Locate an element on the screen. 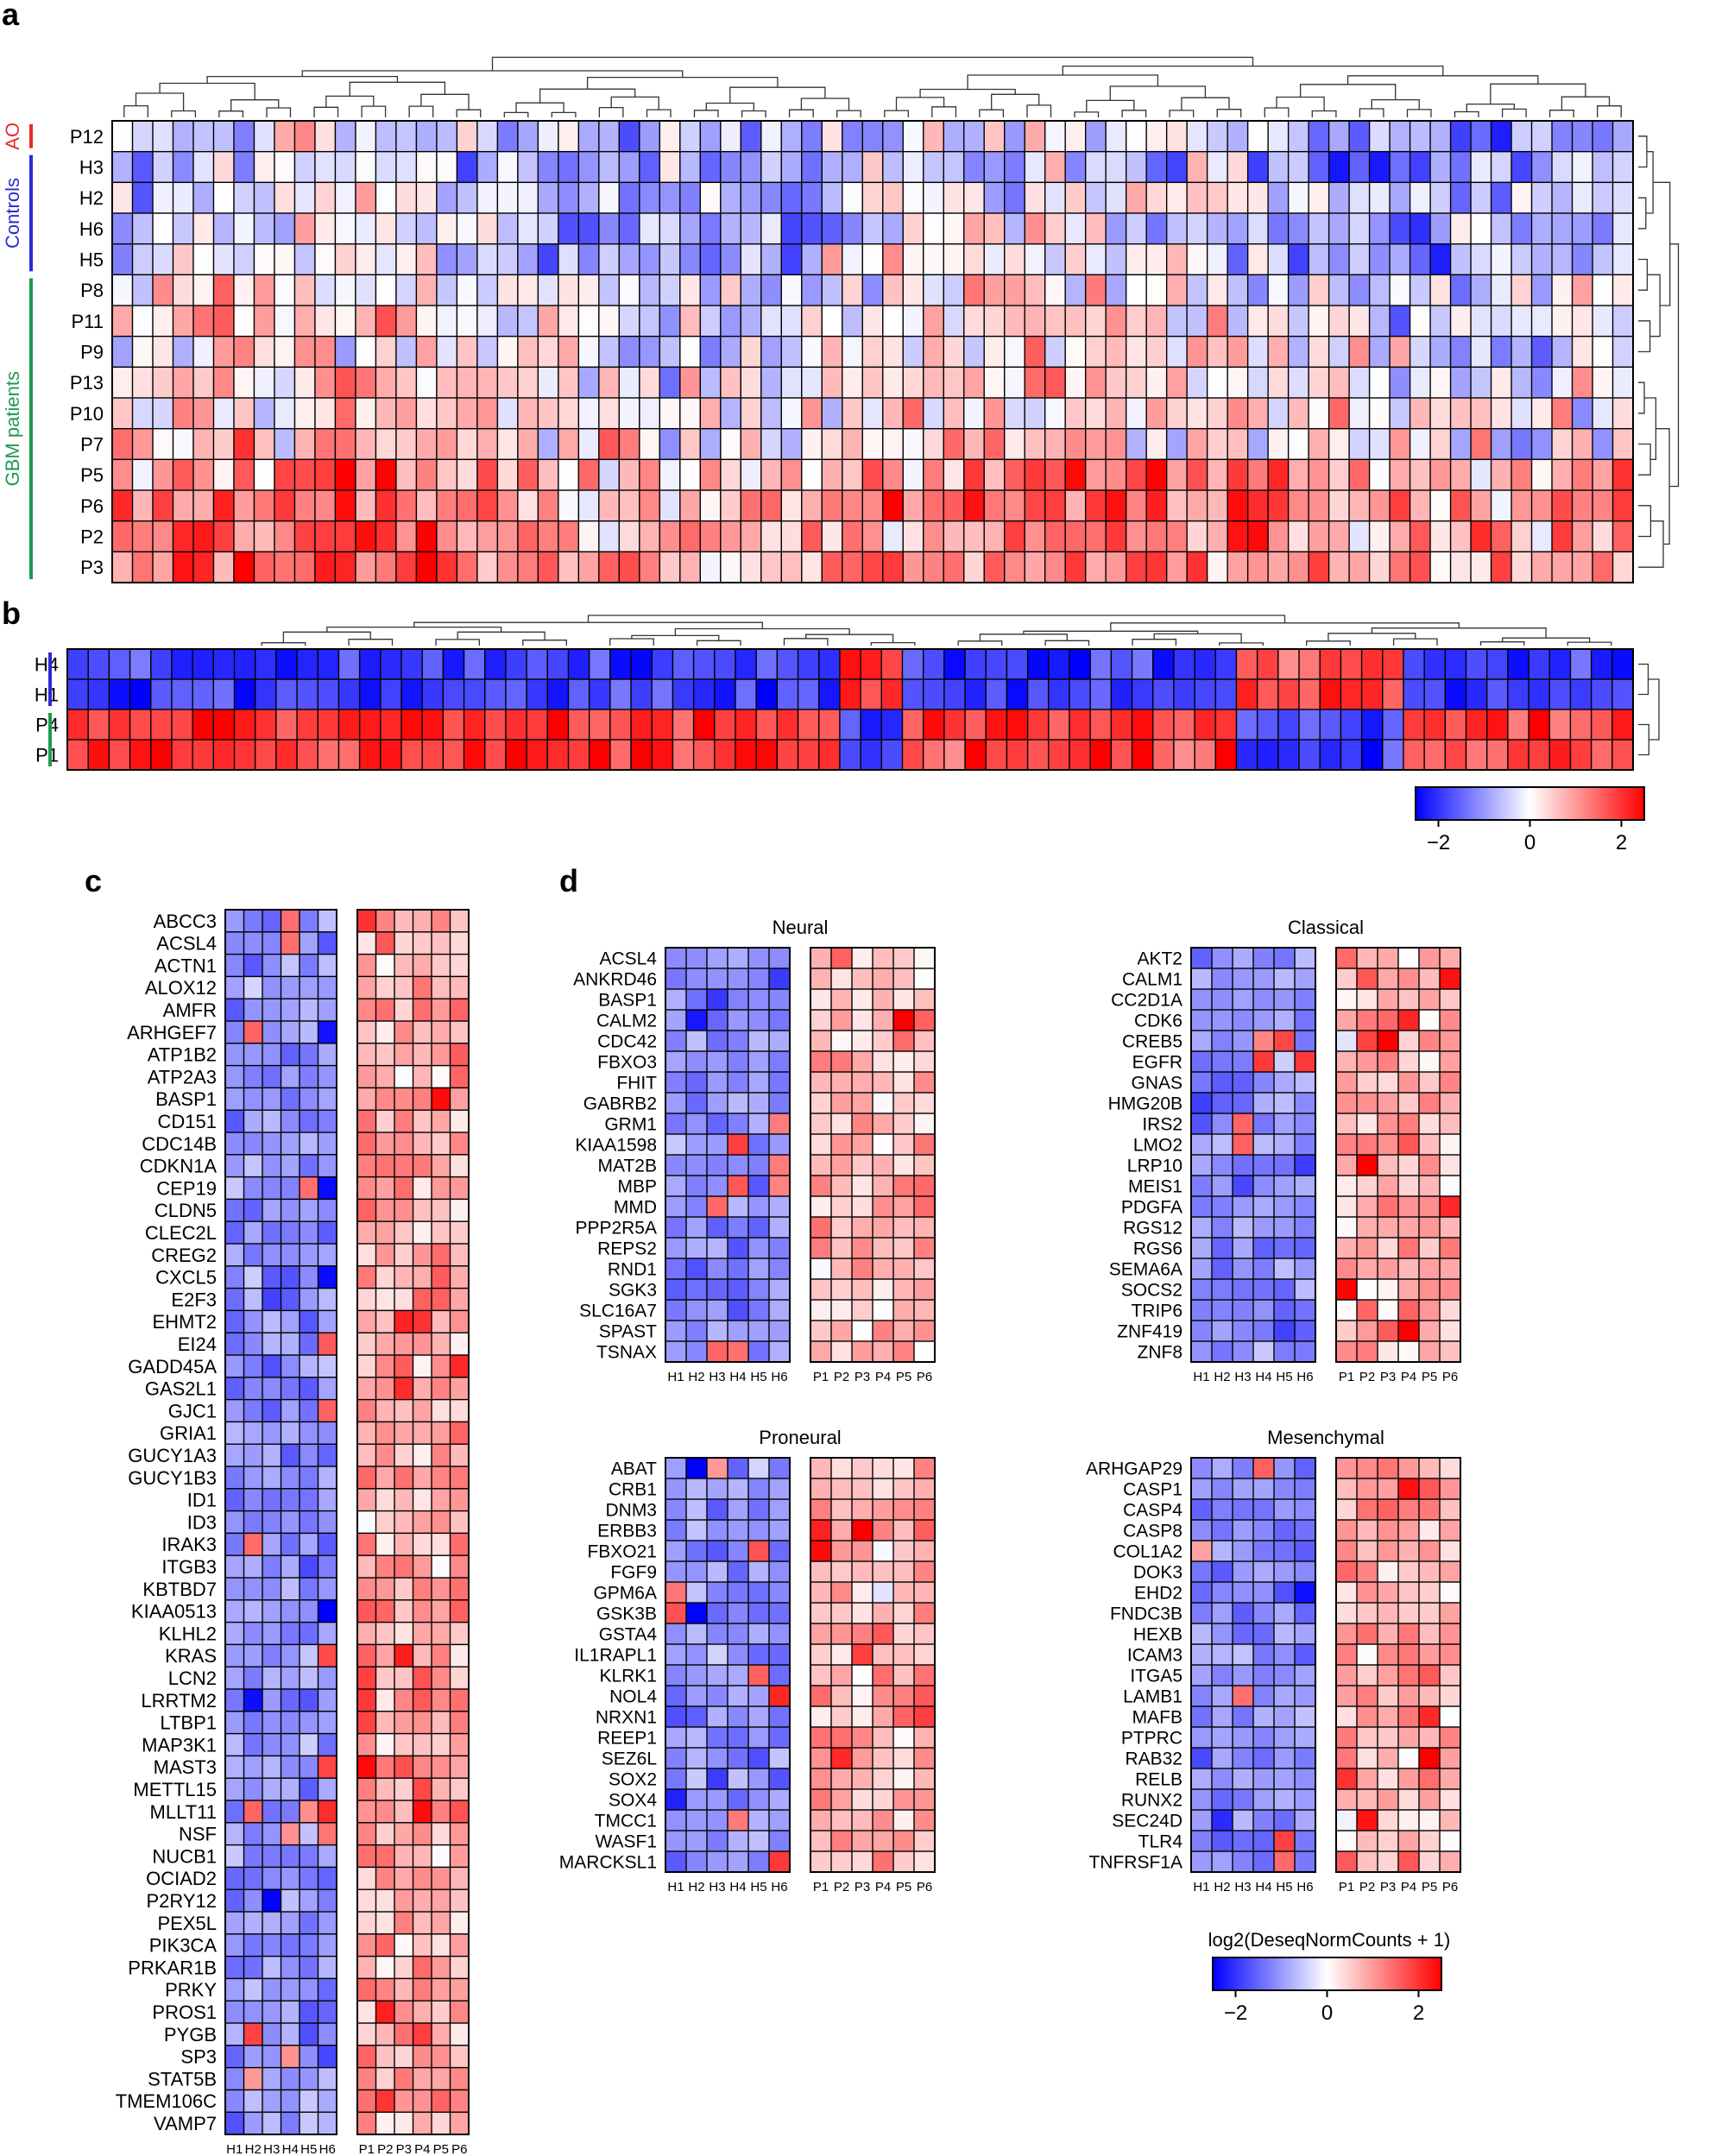 The height and width of the screenshot is (2156, 1728). panel-d-neural-col-label: P1 is located at coordinates (821, 1377).